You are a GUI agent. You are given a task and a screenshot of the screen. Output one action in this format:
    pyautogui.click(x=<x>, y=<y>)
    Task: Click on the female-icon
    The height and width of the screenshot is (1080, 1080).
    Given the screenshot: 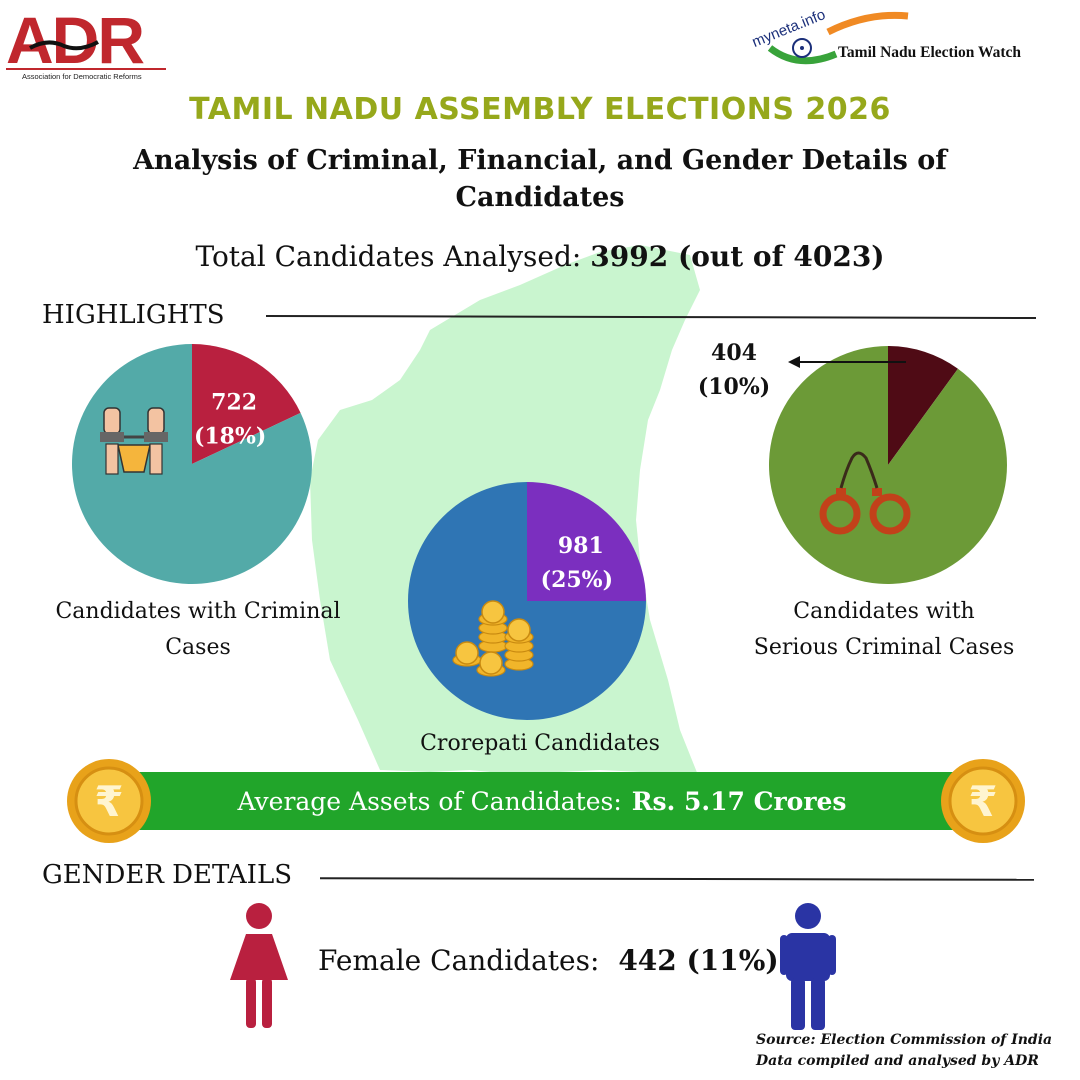 What is the action you would take?
    pyautogui.click(x=259, y=965)
    